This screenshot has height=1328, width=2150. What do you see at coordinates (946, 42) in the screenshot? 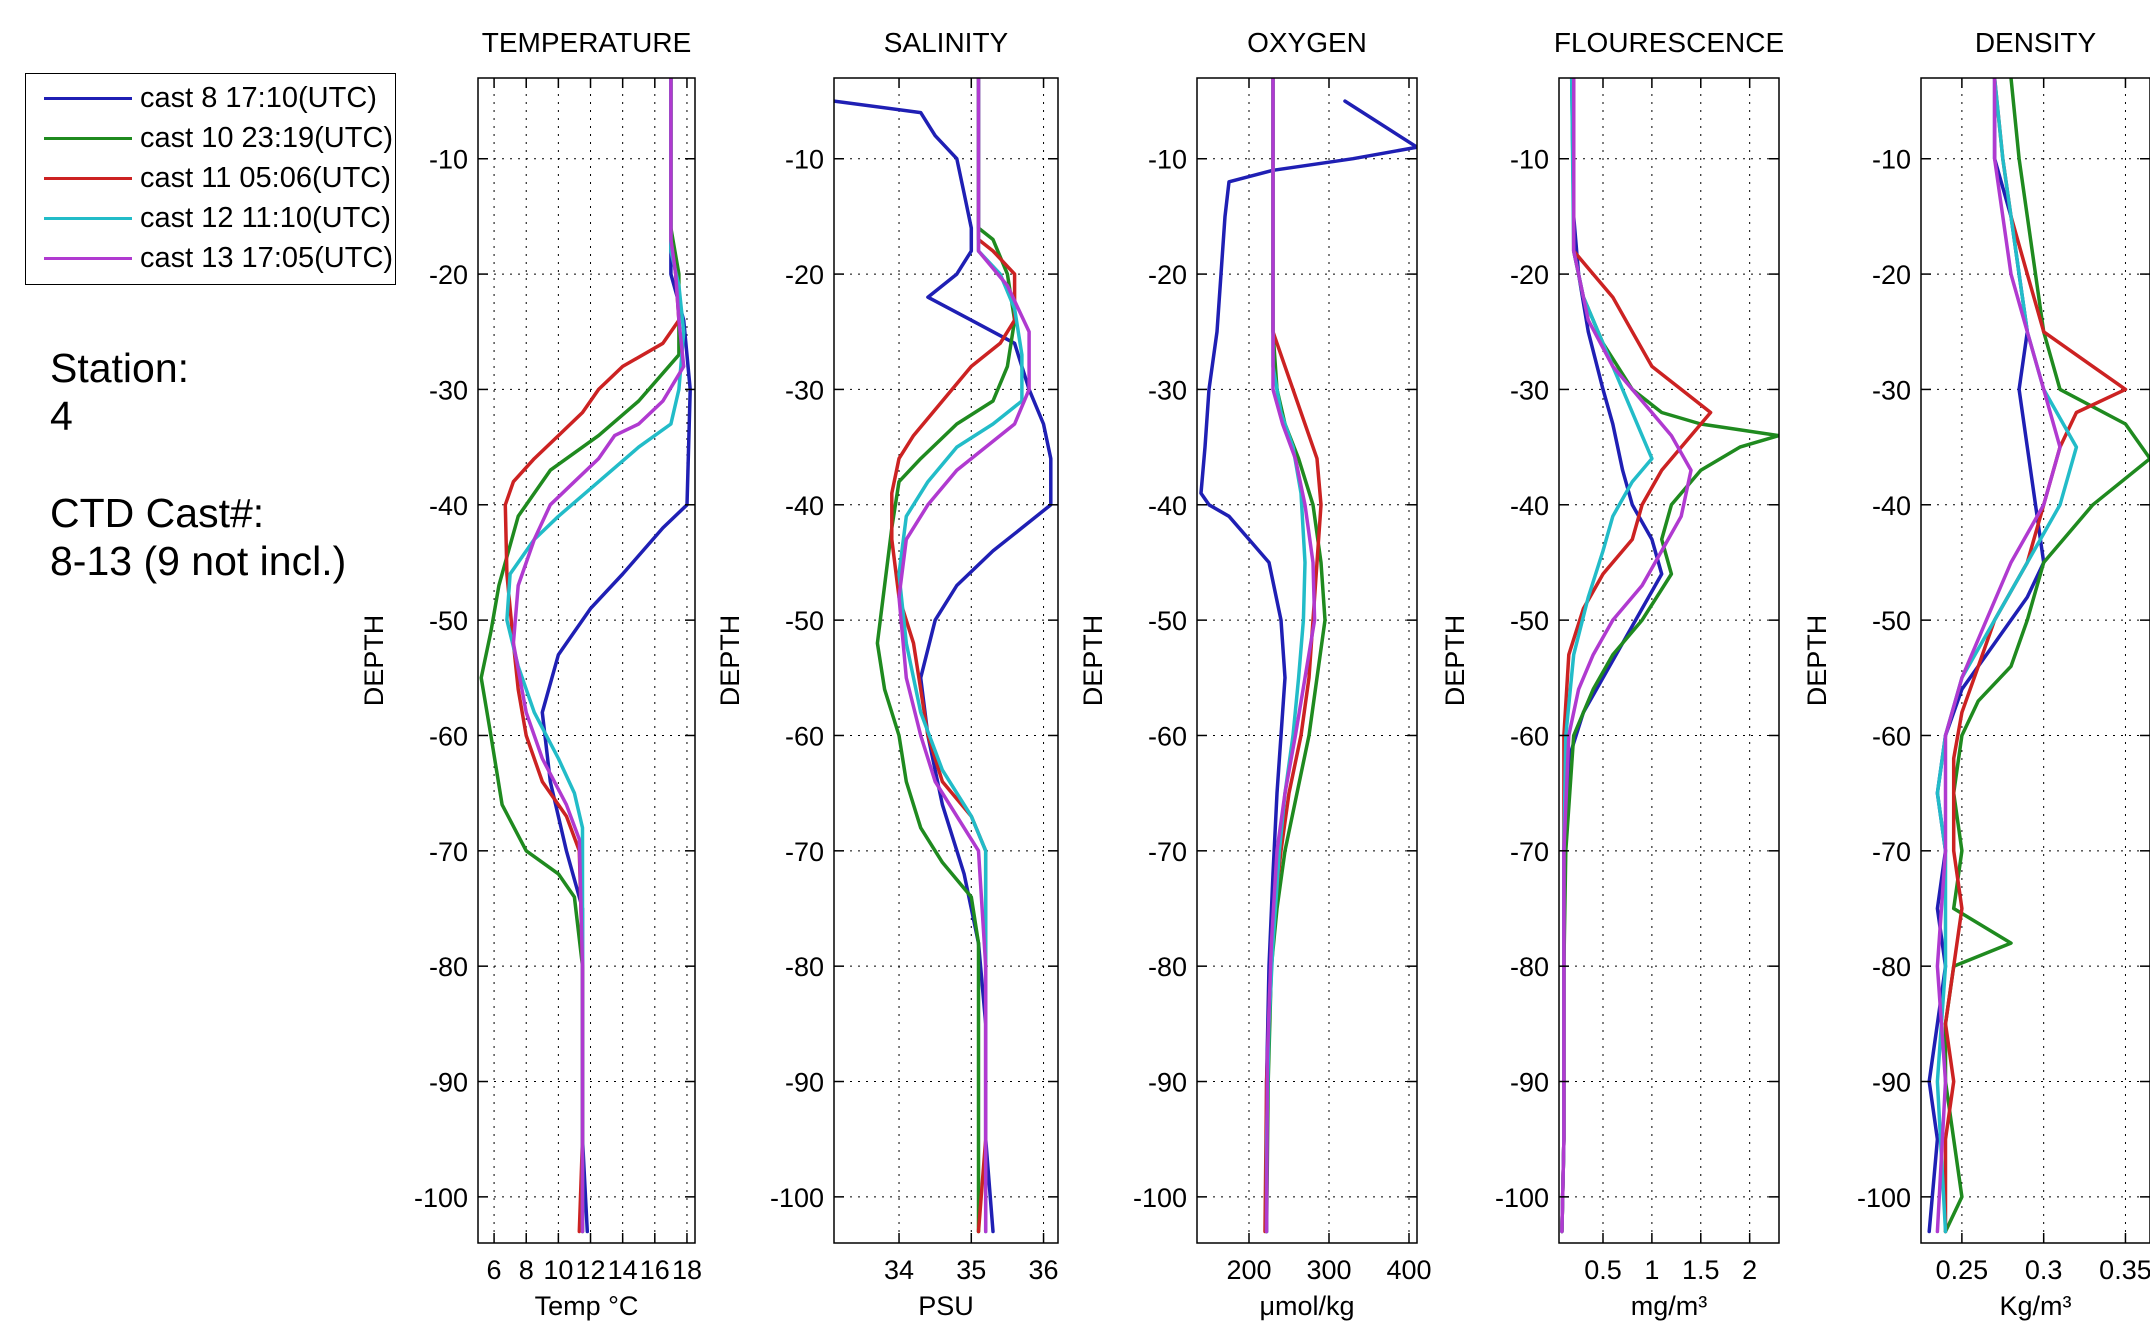
I see `chart-title: SALINITY` at bounding box center [946, 42].